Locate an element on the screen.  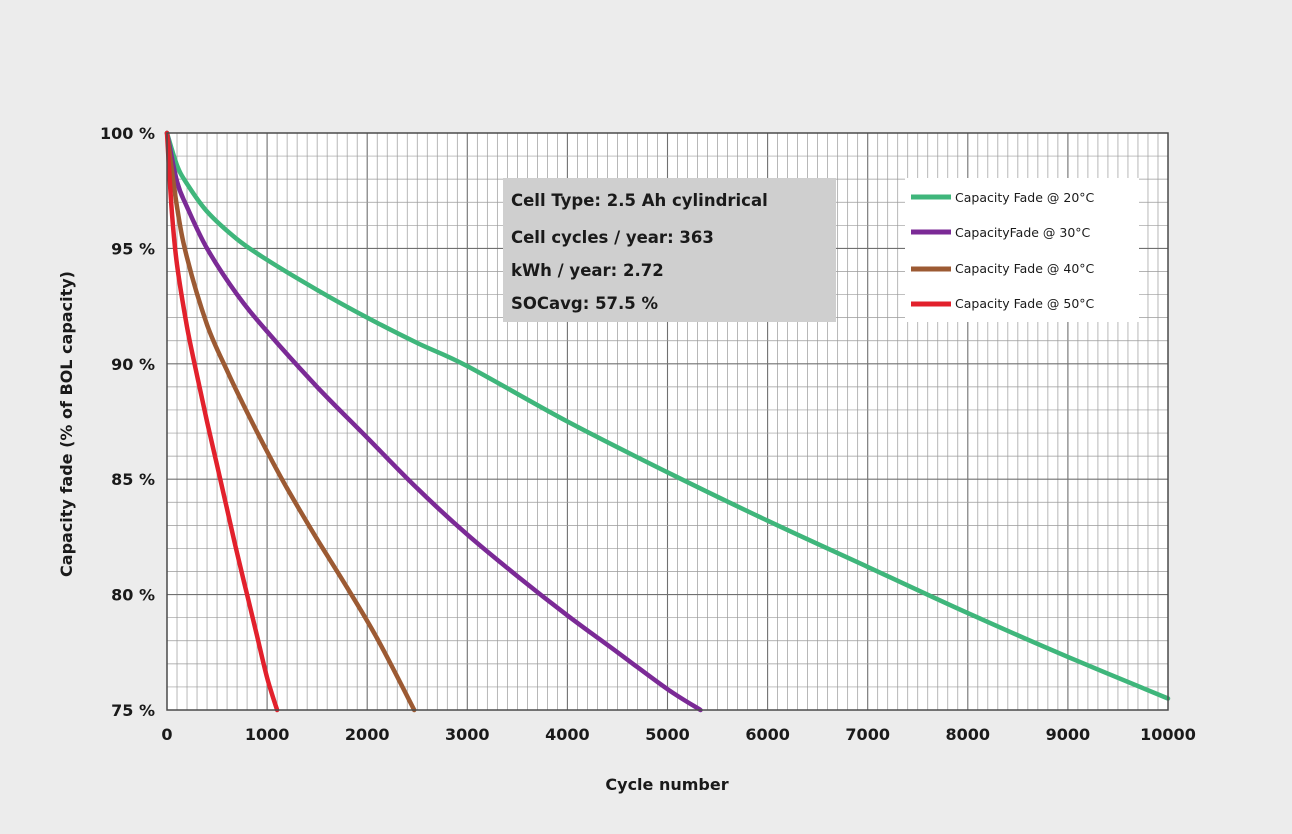
legend-label-20c: Capacity Fade @ 20°C is located at coordinates (1025, 197).